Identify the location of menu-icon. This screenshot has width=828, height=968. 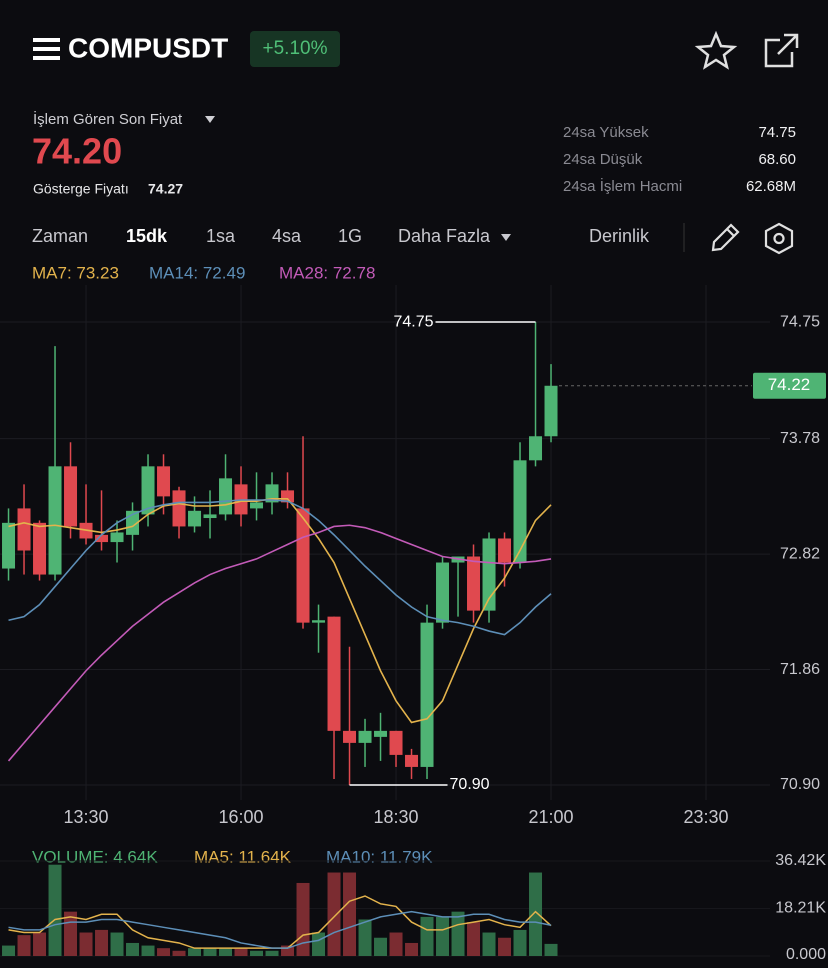
(46, 49).